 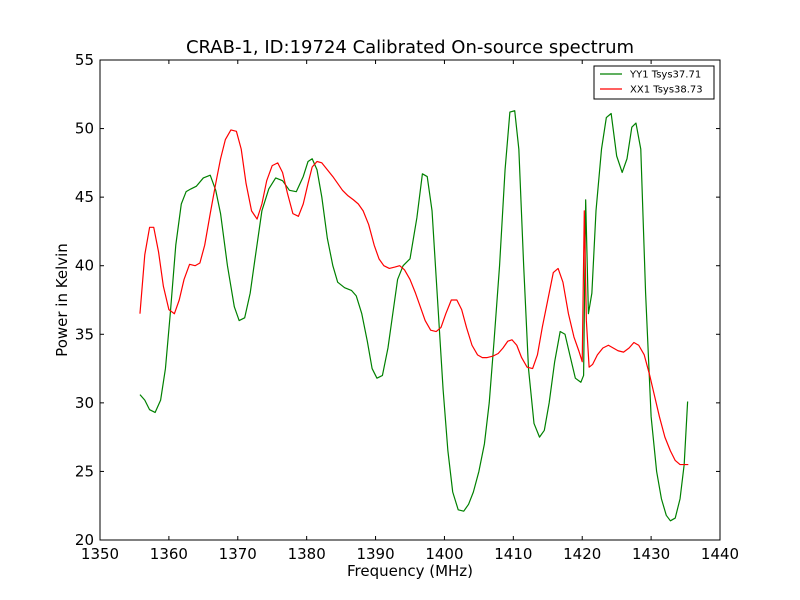 I want to click on legend: YY1 Tsys37.71 XX1 Tsys38.73, so click(x=654, y=82).